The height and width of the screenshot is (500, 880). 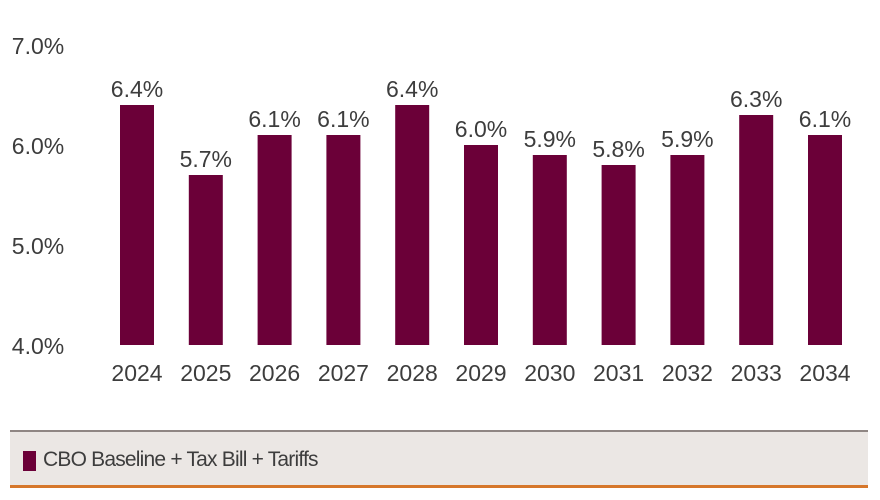 I want to click on data-label-2025: 5.7%, so click(x=206, y=159).